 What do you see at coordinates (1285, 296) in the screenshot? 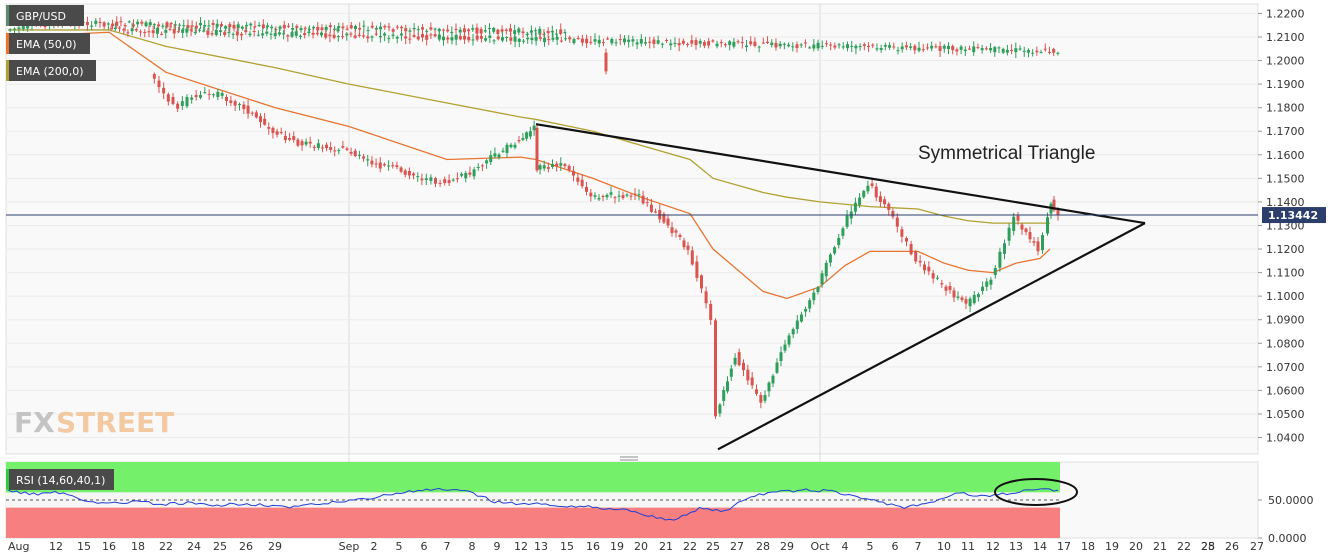
I see `y-tick-label: 1.1000` at bounding box center [1285, 296].